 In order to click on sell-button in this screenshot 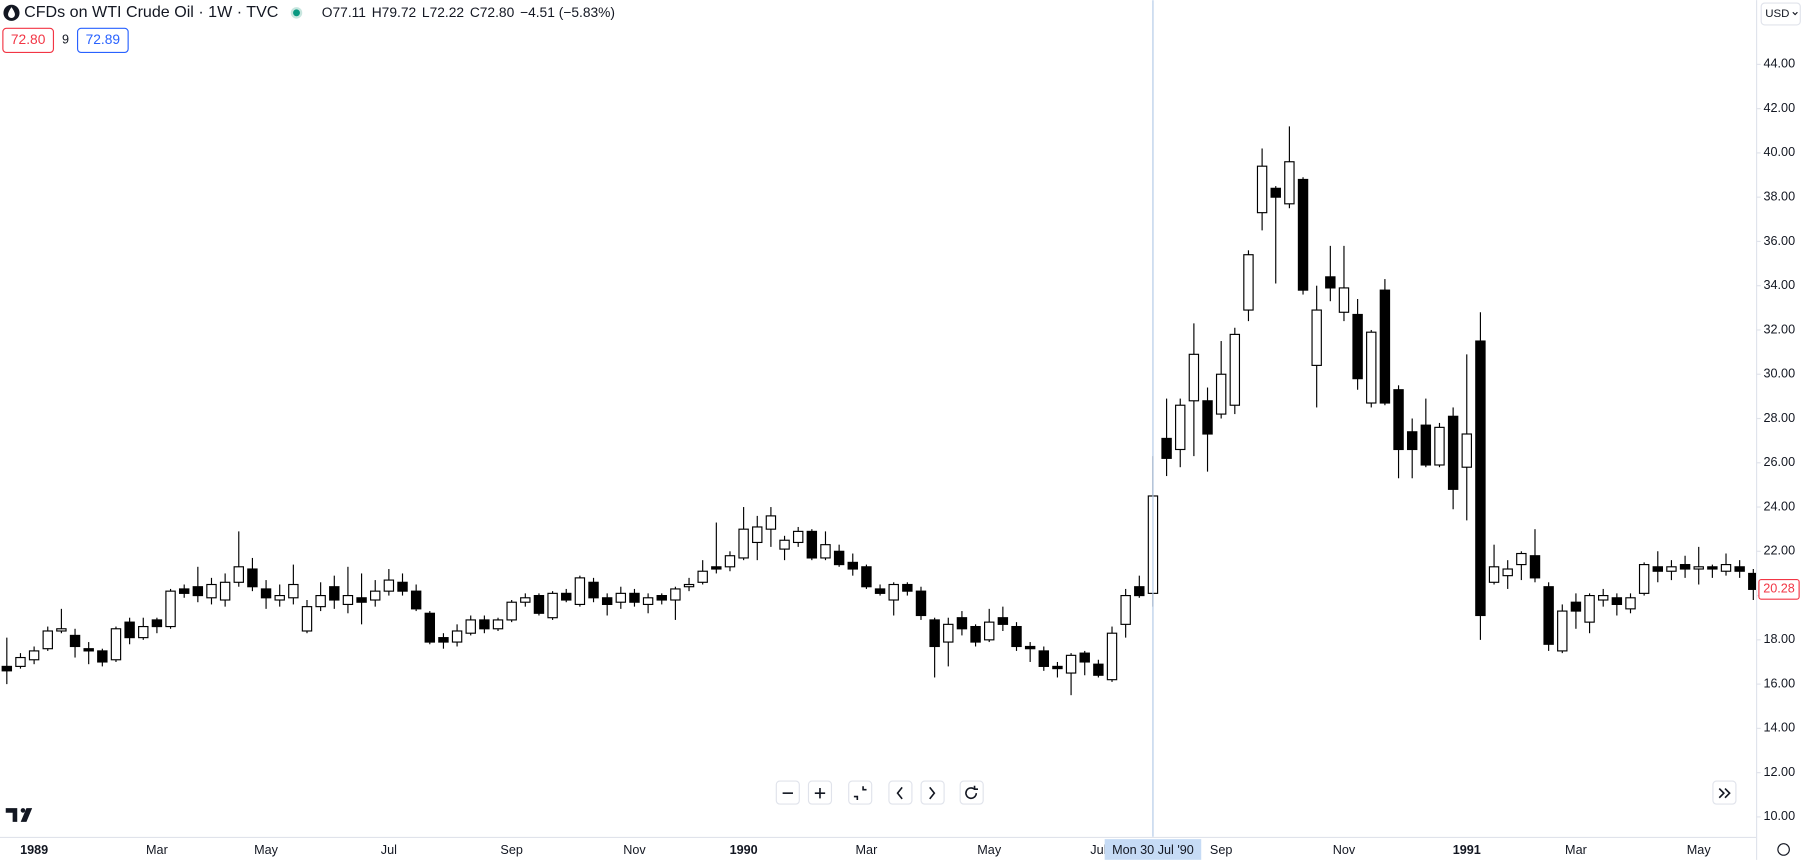, I will do `click(28, 40)`.